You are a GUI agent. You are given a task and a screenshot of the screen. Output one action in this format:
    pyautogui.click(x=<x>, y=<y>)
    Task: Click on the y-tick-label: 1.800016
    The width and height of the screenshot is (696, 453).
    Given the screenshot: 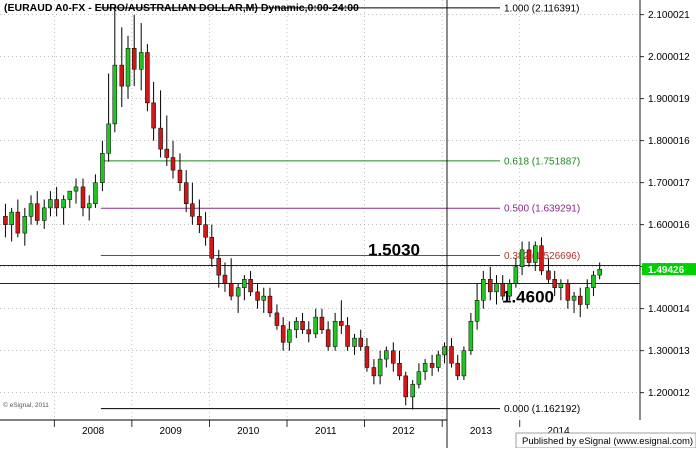 What is the action you would take?
    pyautogui.click(x=669, y=141)
    